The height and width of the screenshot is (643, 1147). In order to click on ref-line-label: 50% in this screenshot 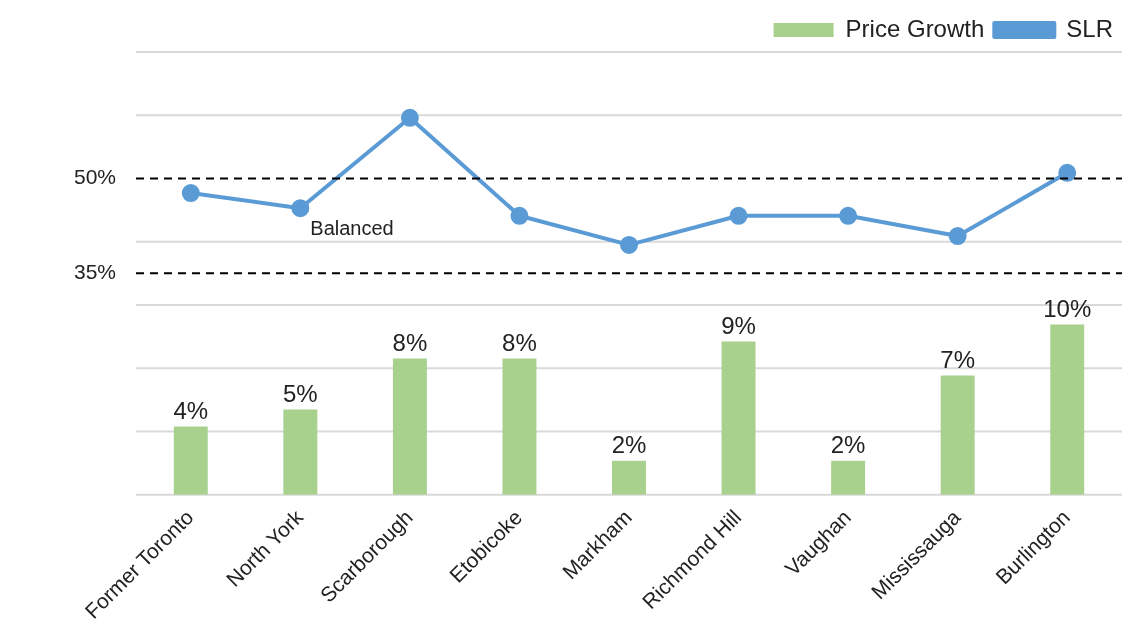, I will do `click(94, 177)`.